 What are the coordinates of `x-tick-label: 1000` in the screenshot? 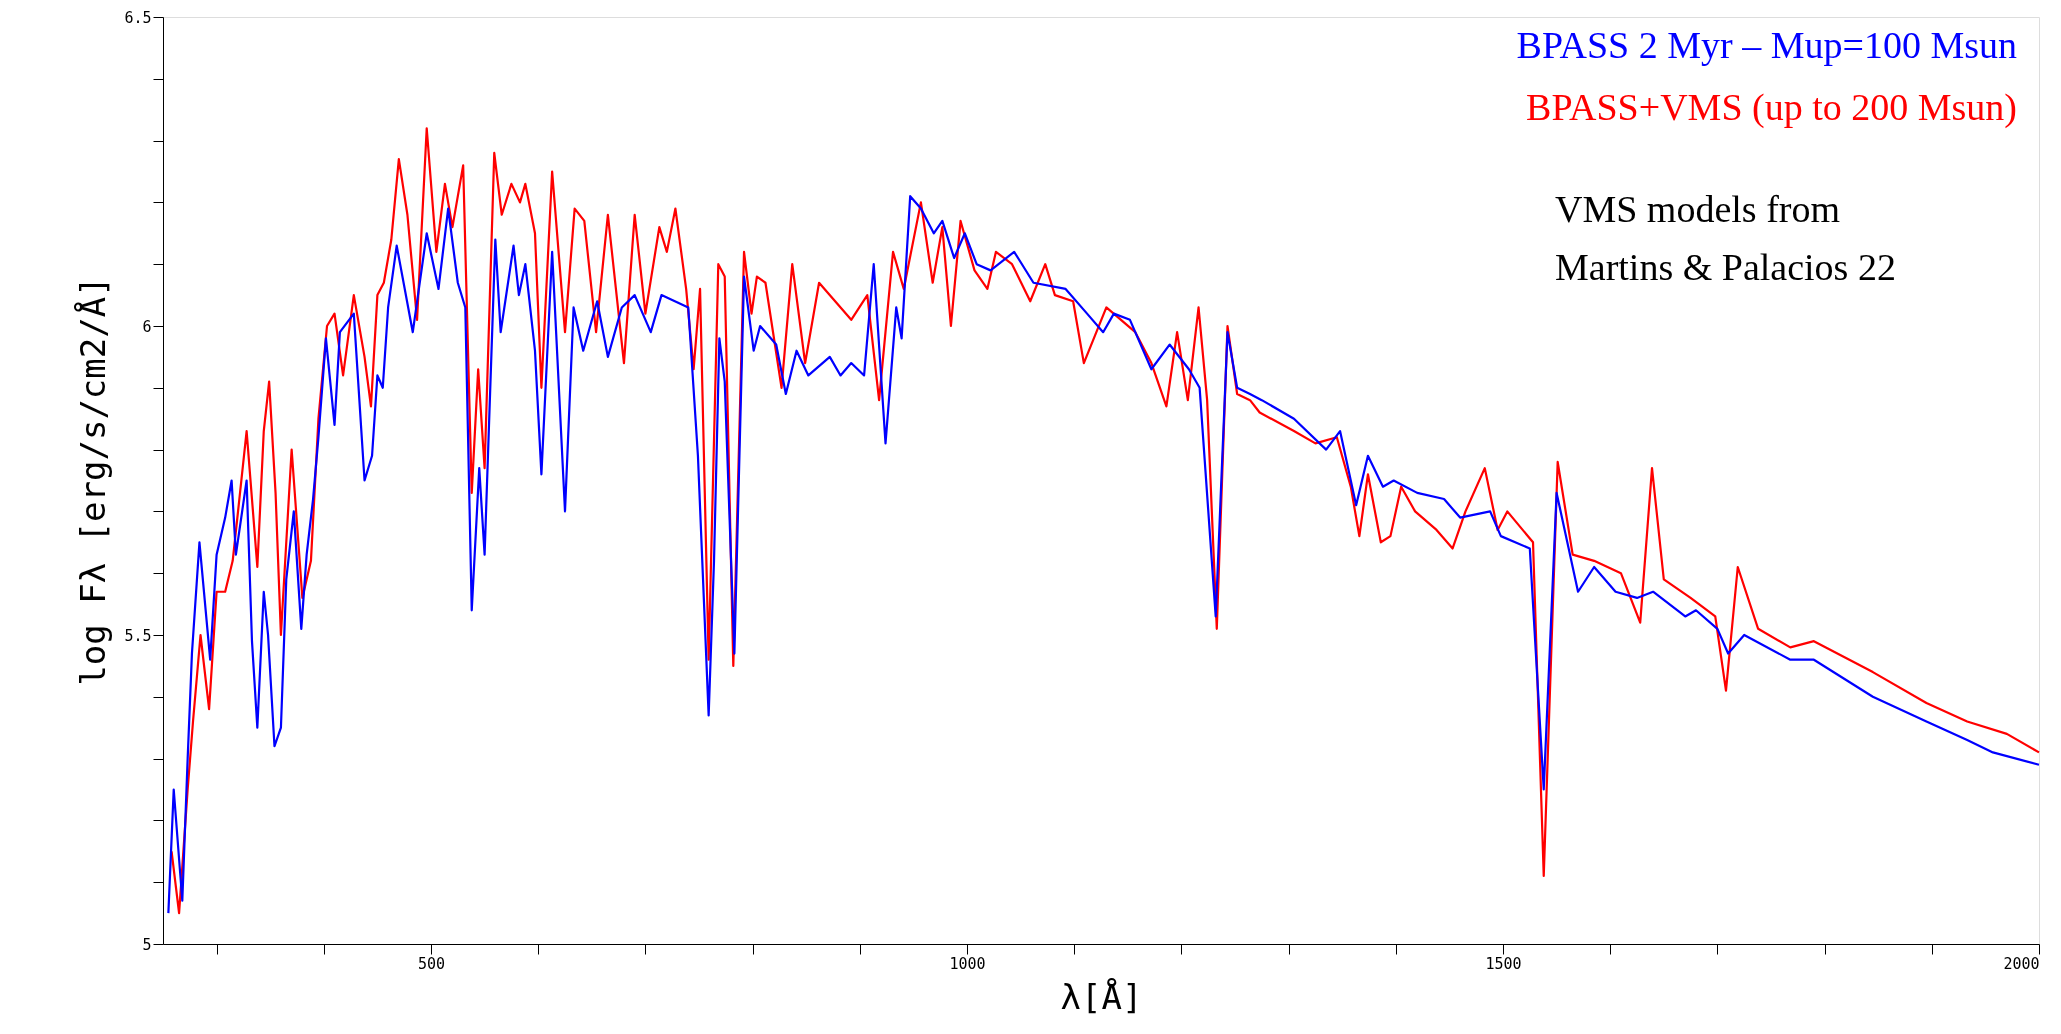 It's located at (967, 963).